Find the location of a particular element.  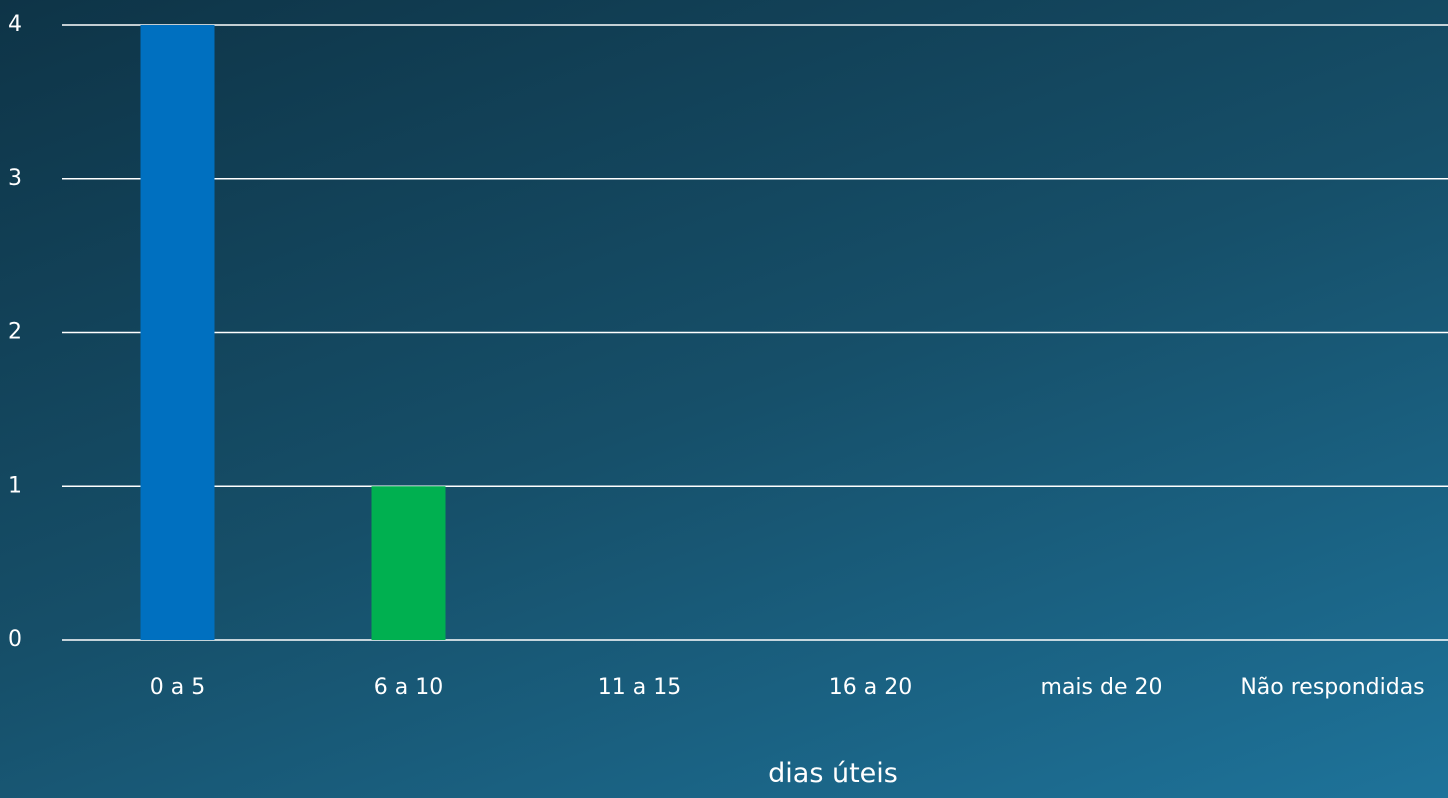

x-tick-label: mais de 20 is located at coordinates (1101, 687).